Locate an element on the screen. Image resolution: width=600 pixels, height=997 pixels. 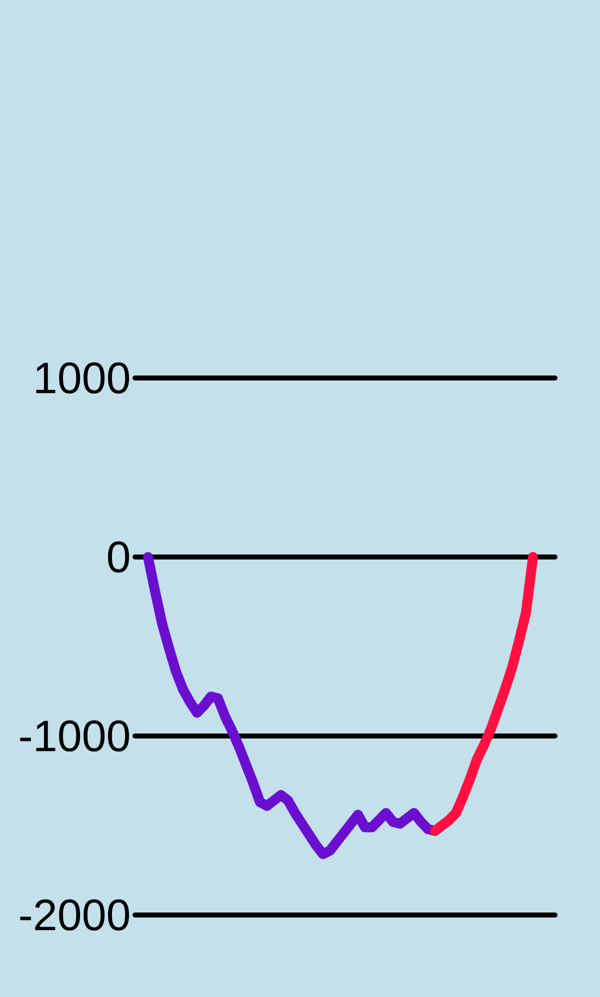
y-tick-label: -1000 is located at coordinates (75, 736).